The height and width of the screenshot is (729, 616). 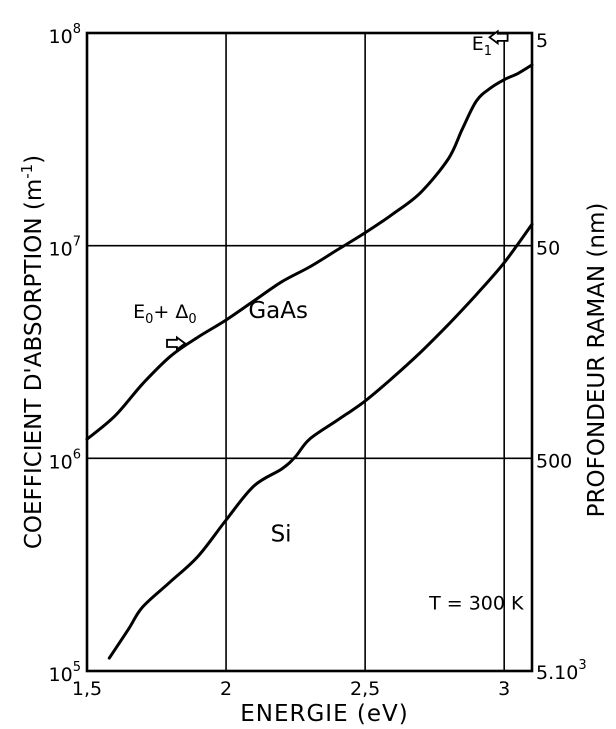 I want to click on y2-tick-label: 5, so click(x=542, y=41).